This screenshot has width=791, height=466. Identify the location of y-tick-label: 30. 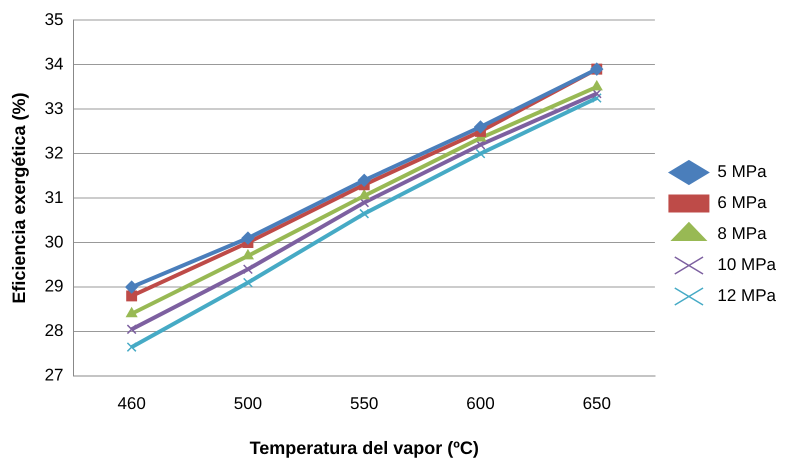
(54, 242).